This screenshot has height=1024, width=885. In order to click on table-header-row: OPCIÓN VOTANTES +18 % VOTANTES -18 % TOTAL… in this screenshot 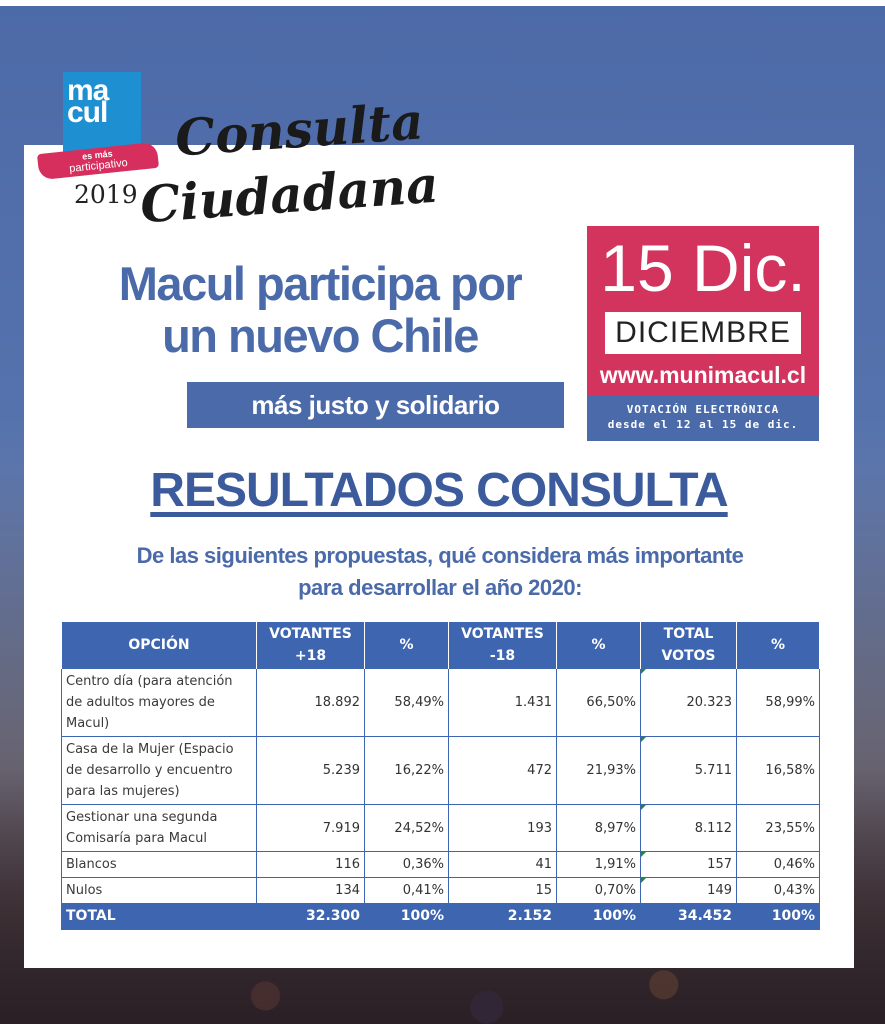, I will do `click(440, 645)`.